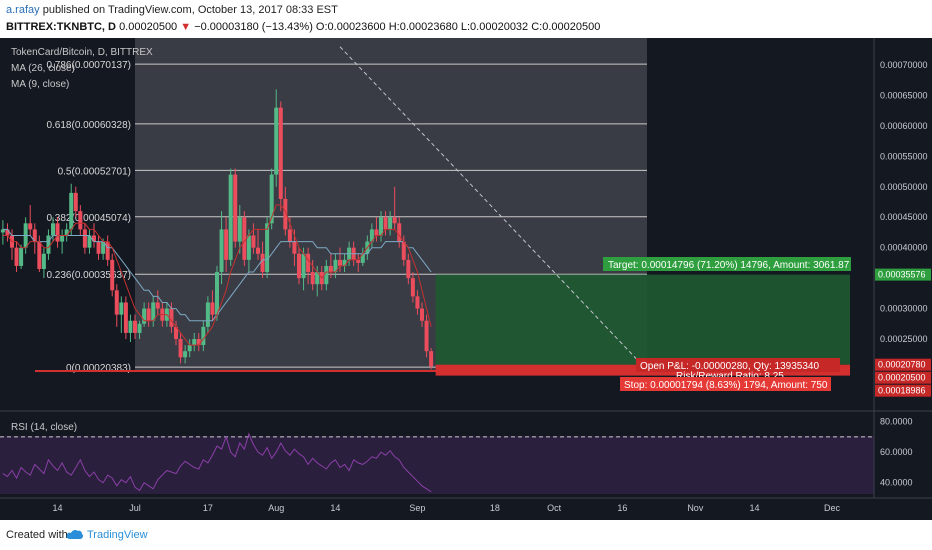  What do you see at coordinates (832, 508) in the screenshot?
I see `time-tick-label: Dec` at bounding box center [832, 508].